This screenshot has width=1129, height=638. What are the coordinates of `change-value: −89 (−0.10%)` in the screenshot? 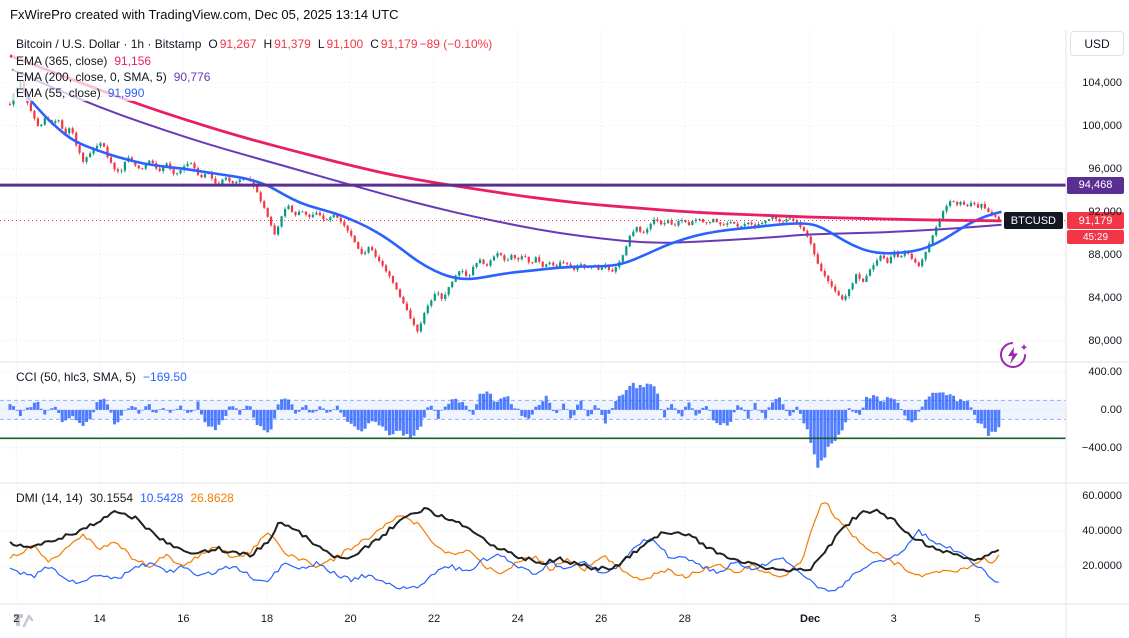 It's located at (456, 44).